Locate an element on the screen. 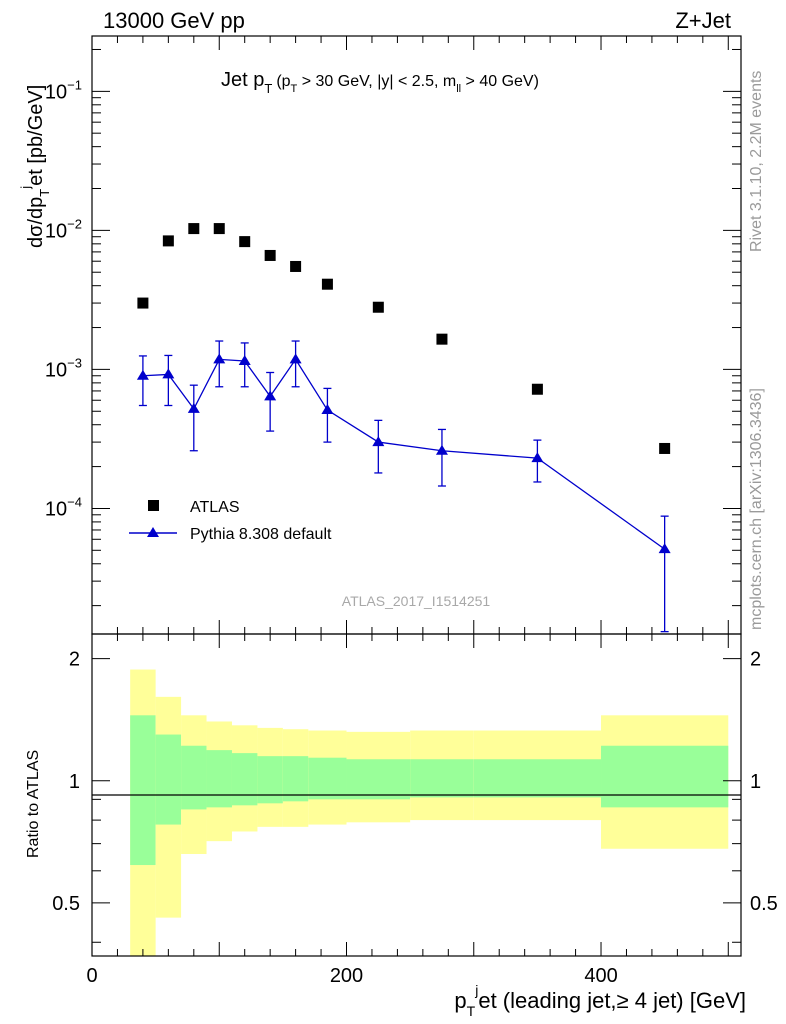  x-axis-label: pTjet (leading jet,≥ 4 jet) [GeV] is located at coordinates (600, 1000).